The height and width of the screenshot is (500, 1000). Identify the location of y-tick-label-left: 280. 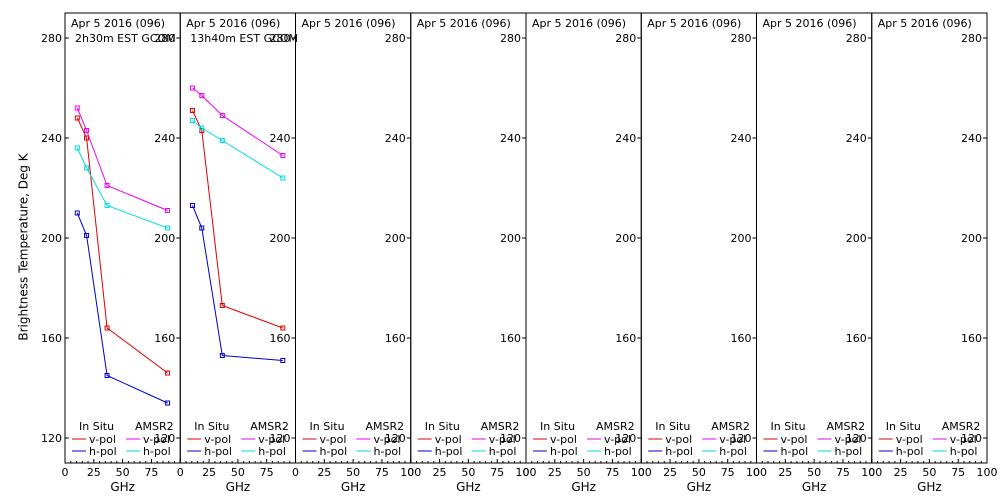
(51, 38).